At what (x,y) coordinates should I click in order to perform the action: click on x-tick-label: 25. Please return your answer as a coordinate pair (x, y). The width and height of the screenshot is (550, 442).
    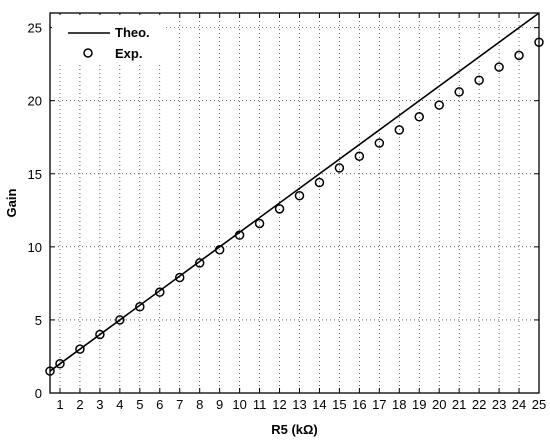
    Looking at the image, I should click on (539, 404).